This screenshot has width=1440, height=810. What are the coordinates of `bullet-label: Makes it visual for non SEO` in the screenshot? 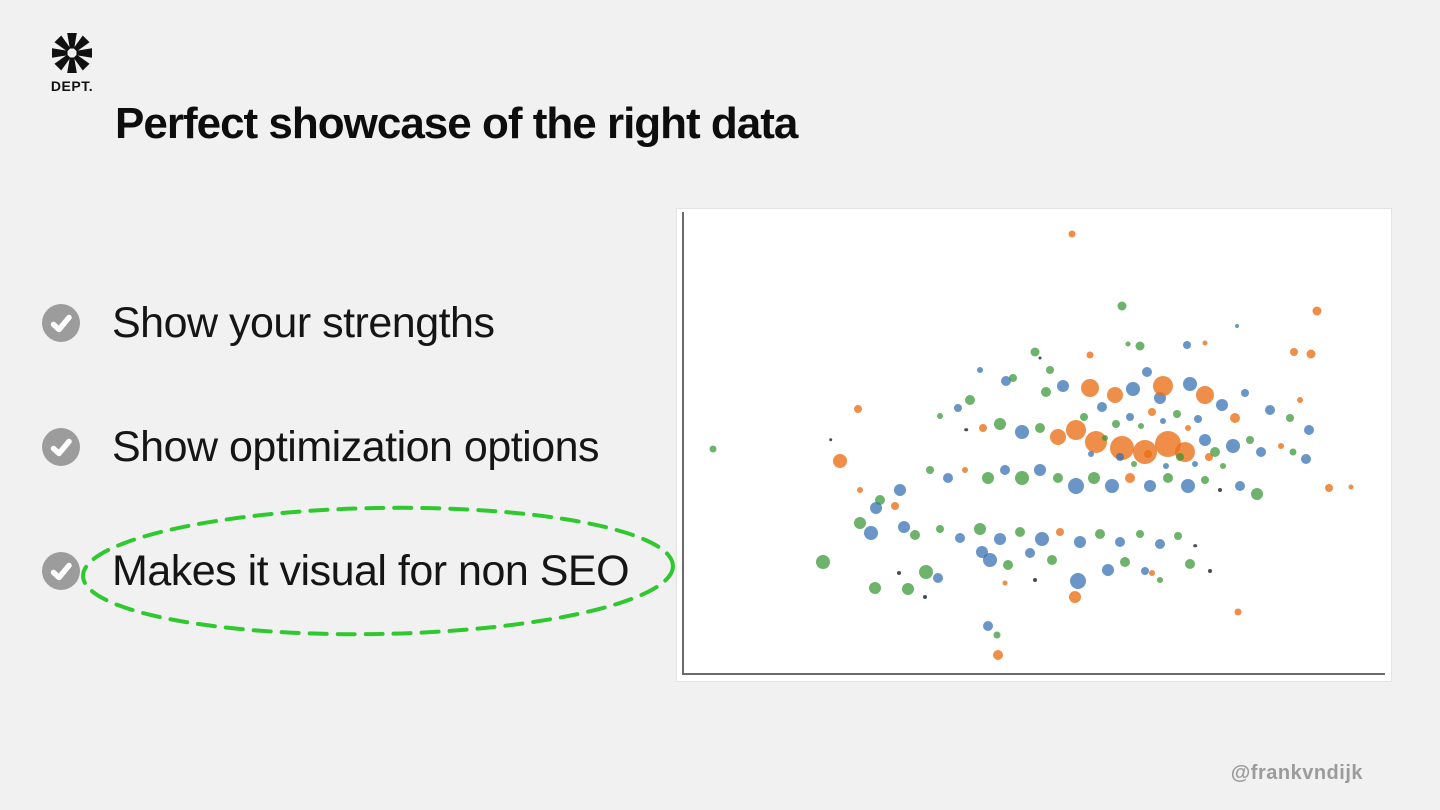 It's located at (371, 570).